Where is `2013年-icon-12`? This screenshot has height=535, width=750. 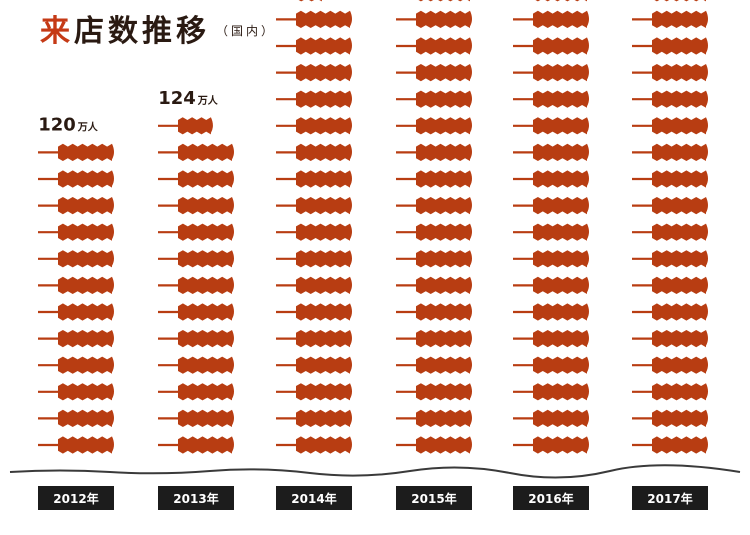
2013年-icon-12 is located at coordinates (196, 152).